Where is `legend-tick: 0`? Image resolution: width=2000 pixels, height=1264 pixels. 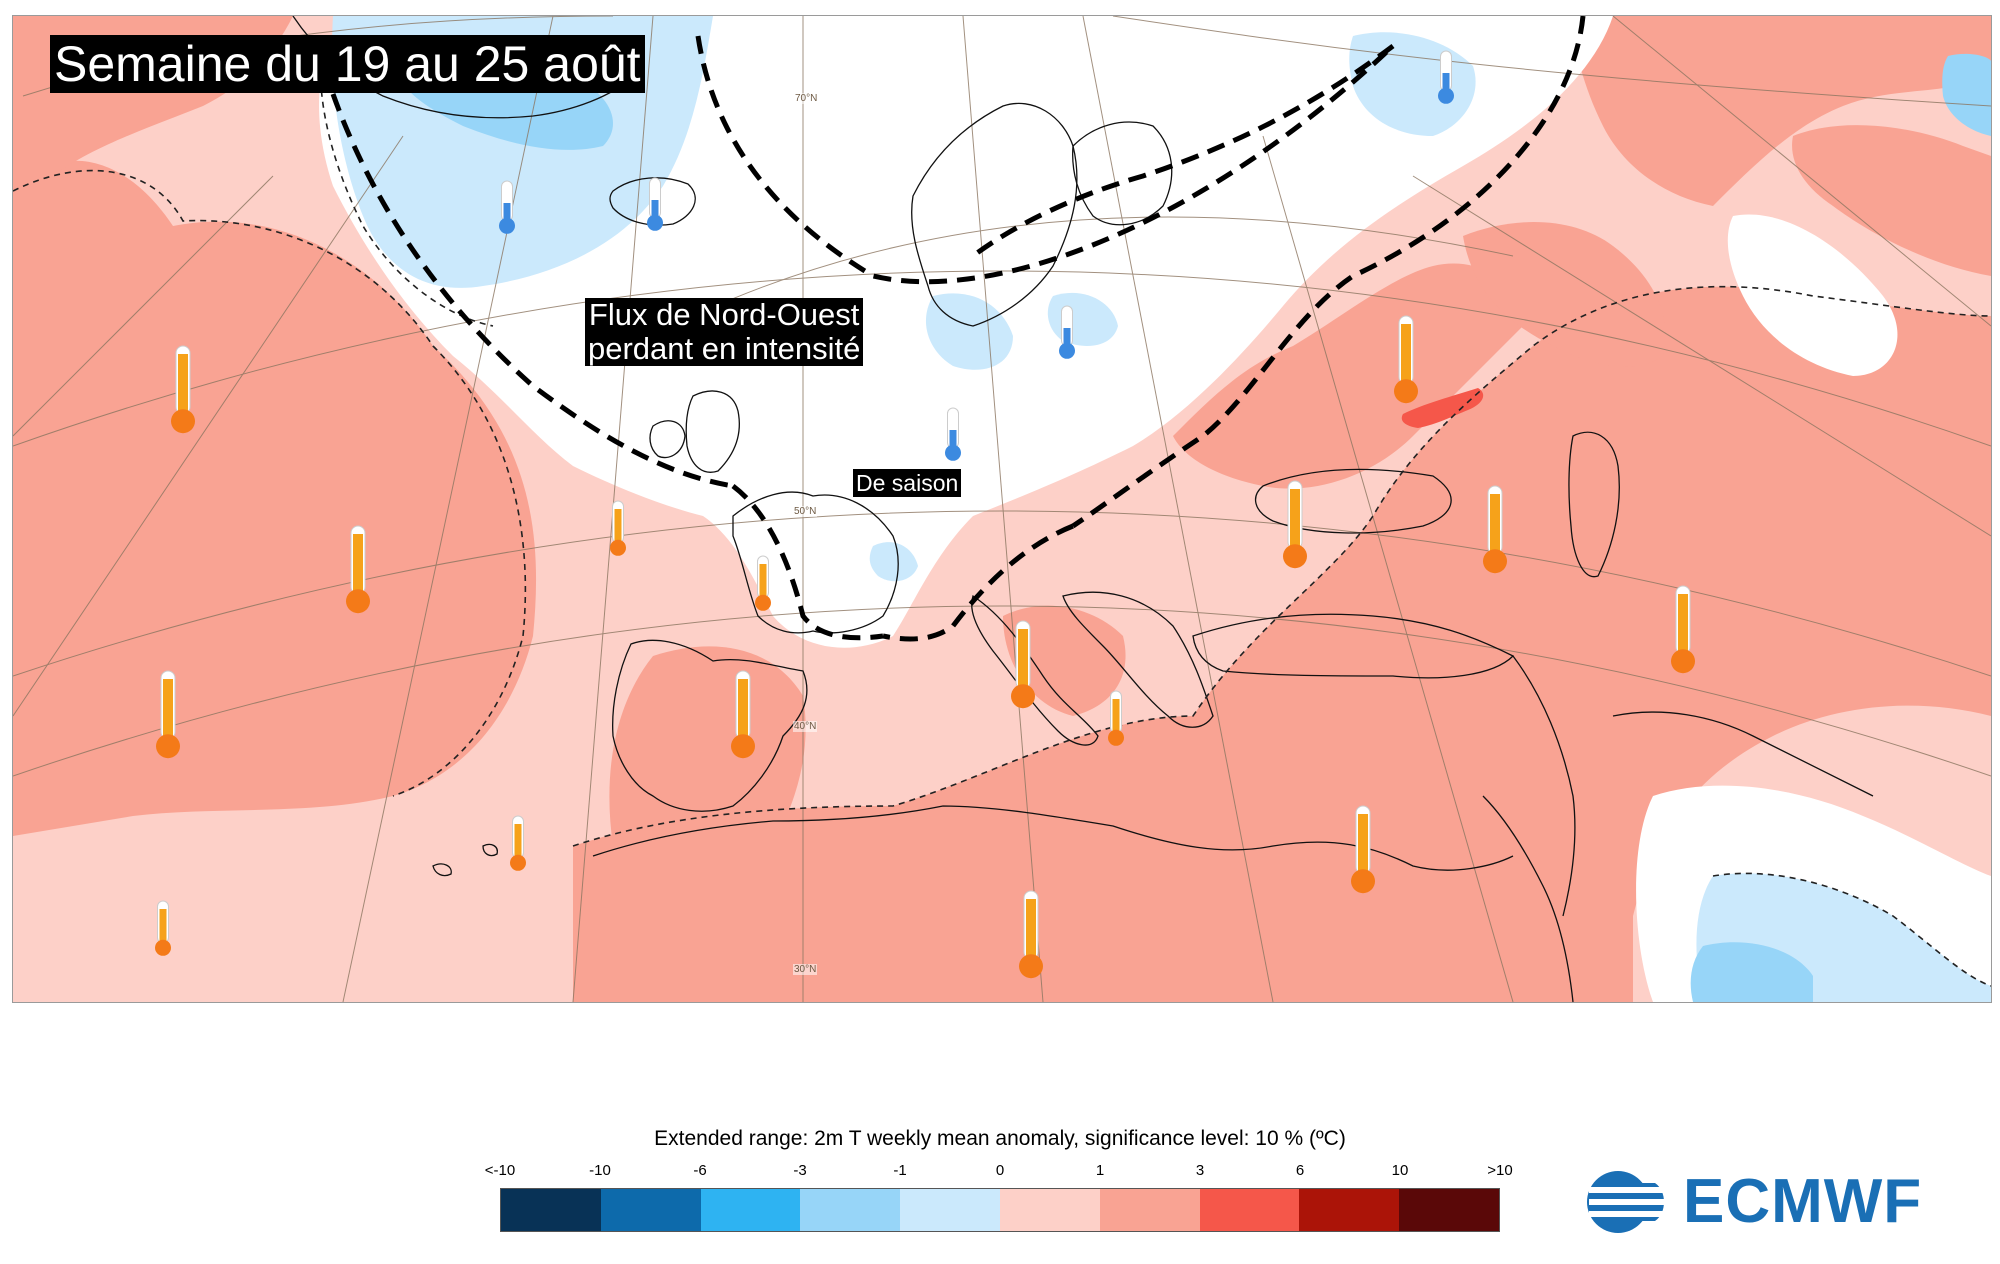
legend-tick: 0 is located at coordinates (1000, 1170).